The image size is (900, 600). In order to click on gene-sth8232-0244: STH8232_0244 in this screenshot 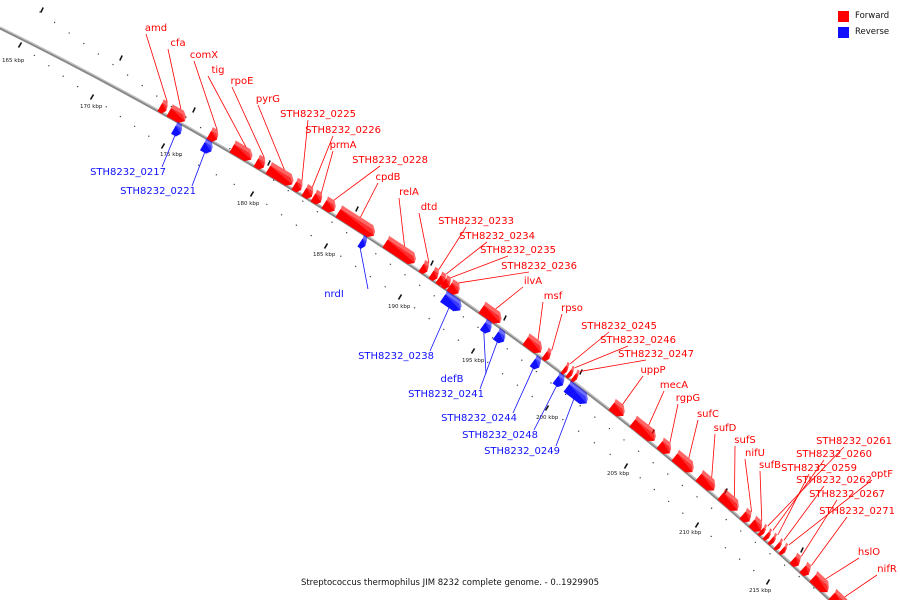, I will do `click(491, 389)`.